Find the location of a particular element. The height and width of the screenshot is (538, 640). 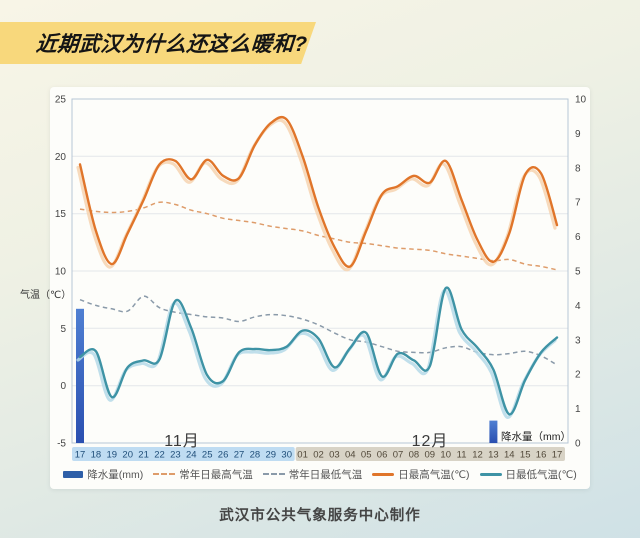

legend-bar-swatch is located at coordinates (73, 474).